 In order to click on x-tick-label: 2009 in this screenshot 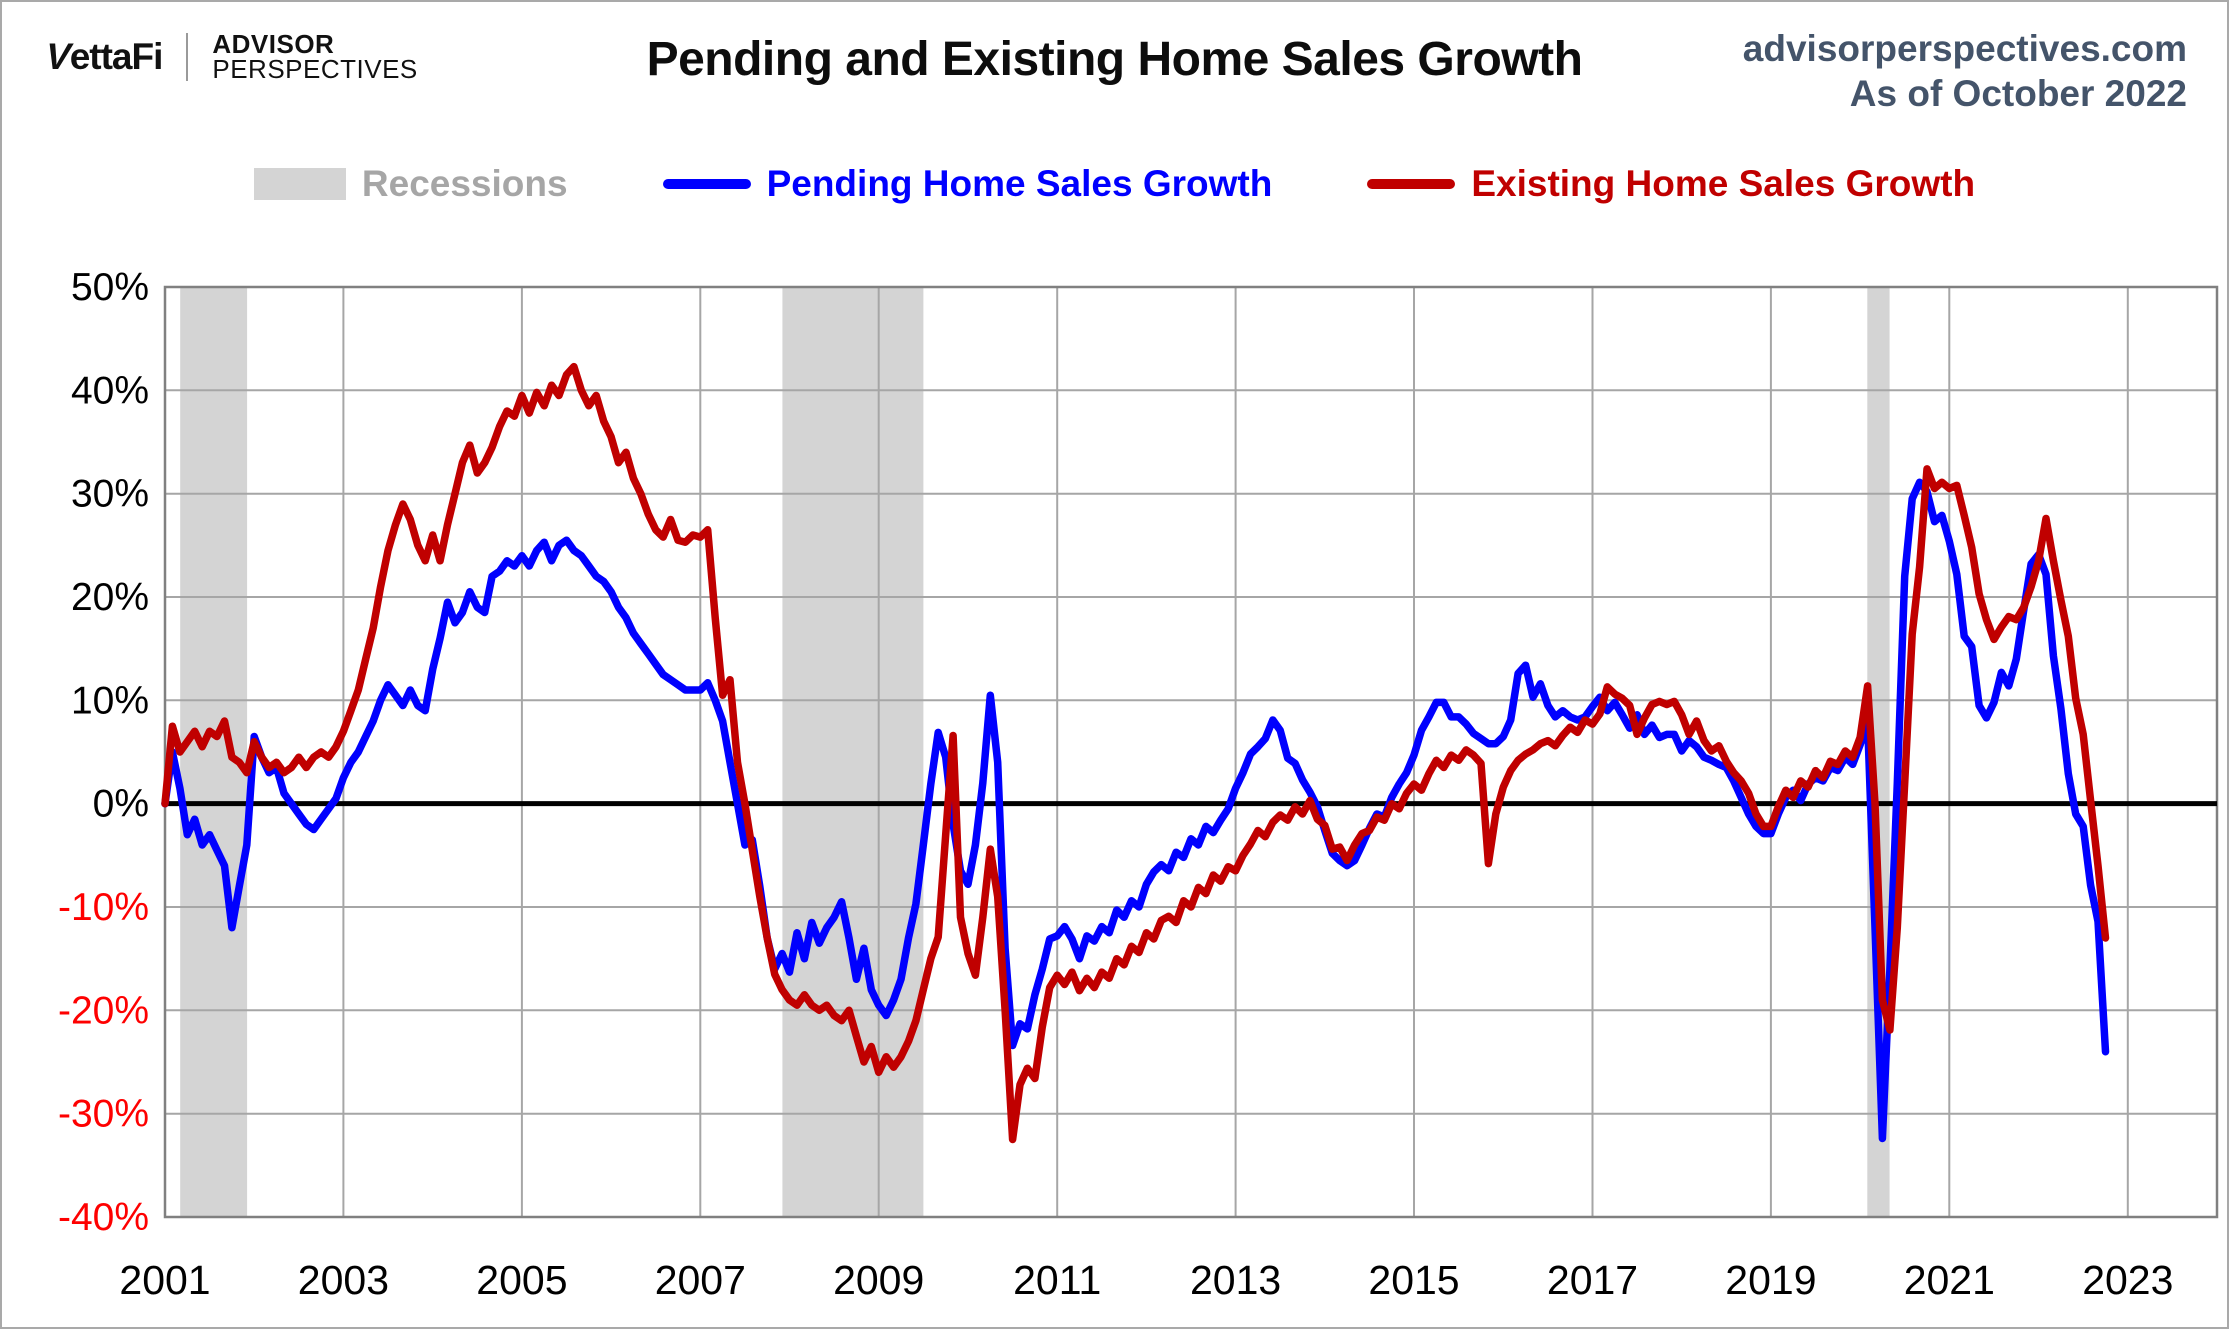, I will do `click(878, 1280)`.